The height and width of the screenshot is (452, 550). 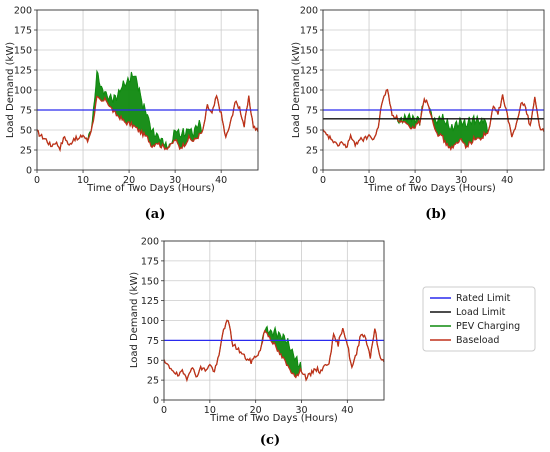 I want to click on panel-c-ylabel: Load Demand (kW), so click(x=134, y=320).